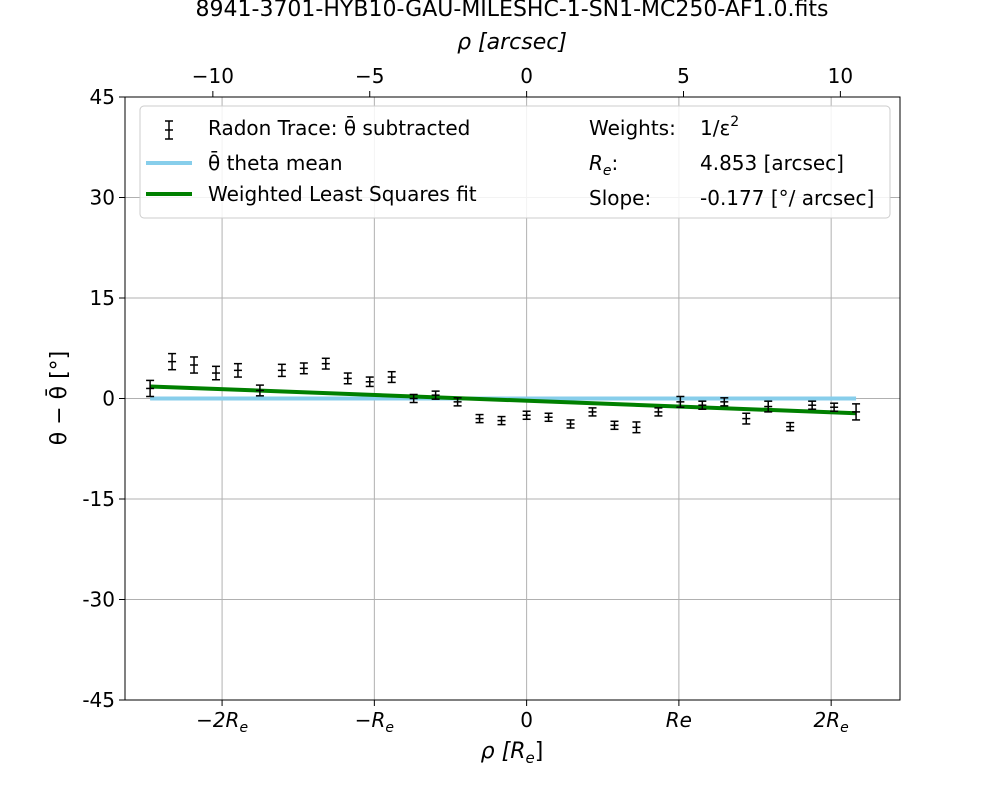  What do you see at coordinates (620, 198) in the screenshot?
I see `legend-slope-label: Slope:` at bounding box center [620, 198].